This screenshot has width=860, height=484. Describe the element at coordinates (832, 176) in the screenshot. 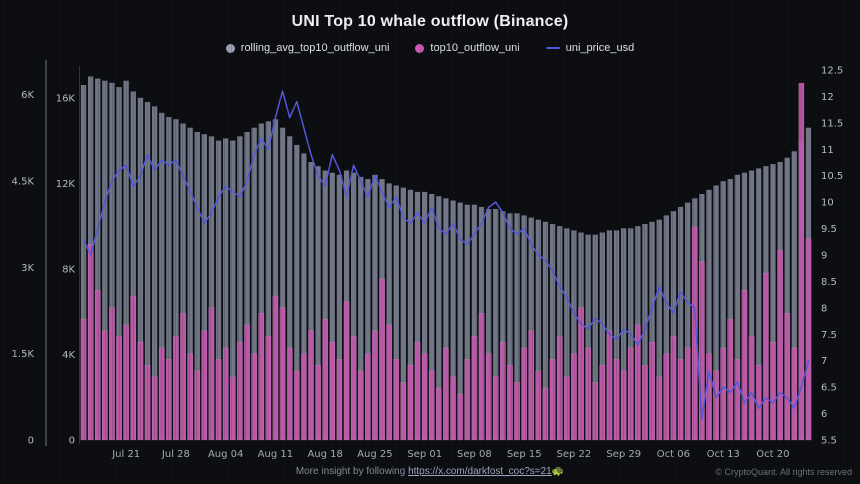

I see `svg-text: 10.5` at that location.